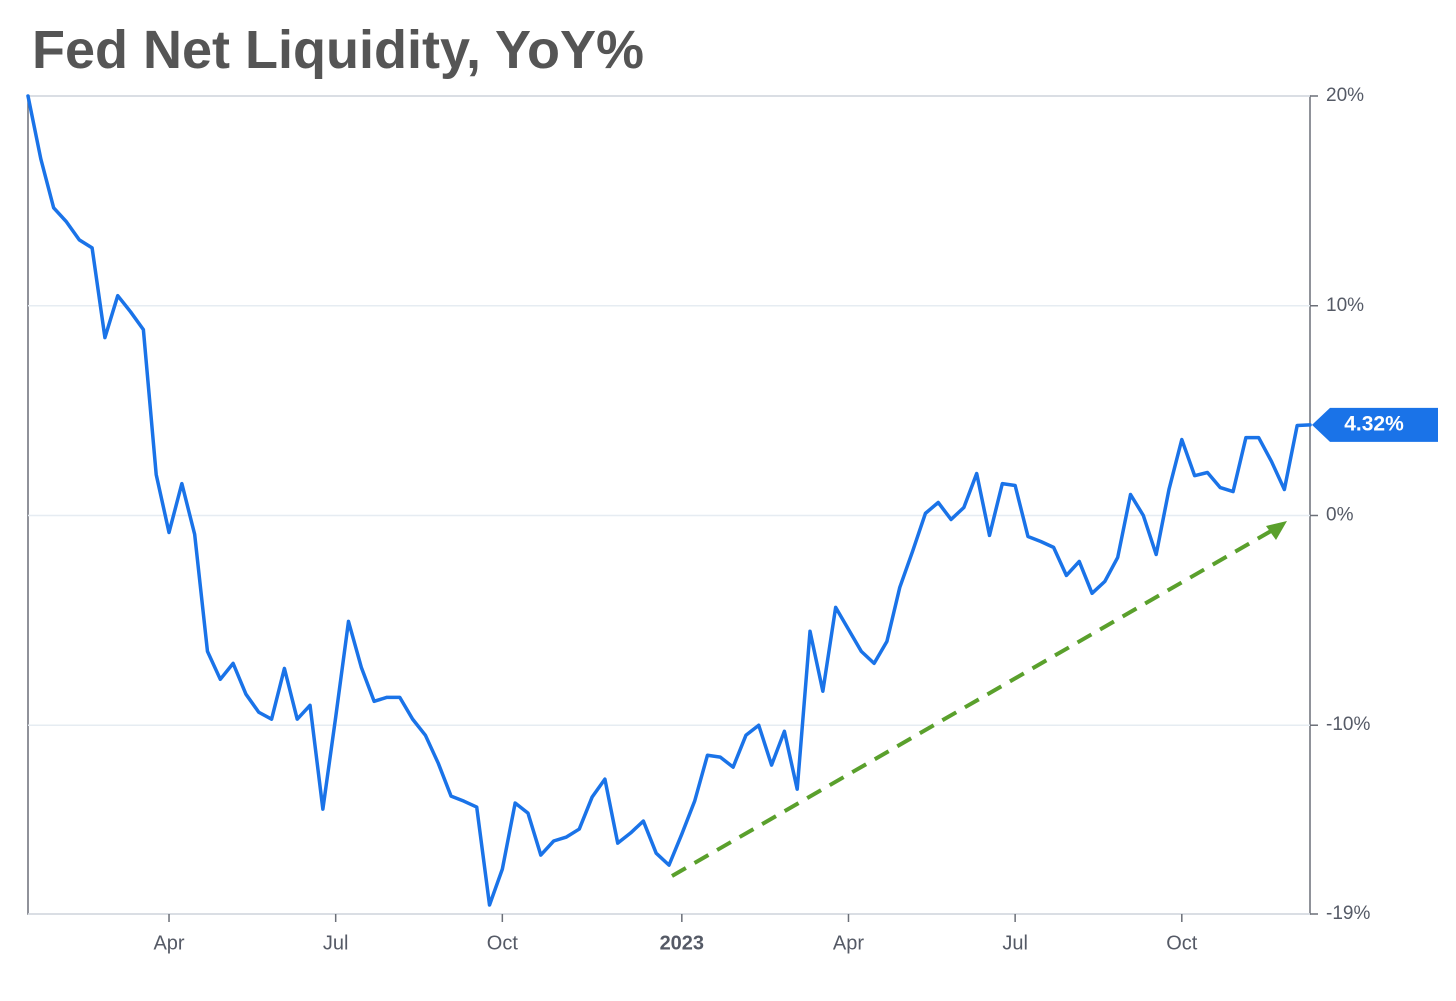 This screenshot has height=1001, width=1456. I want to click on y-tick-label: -19%, so click(1348, 913).